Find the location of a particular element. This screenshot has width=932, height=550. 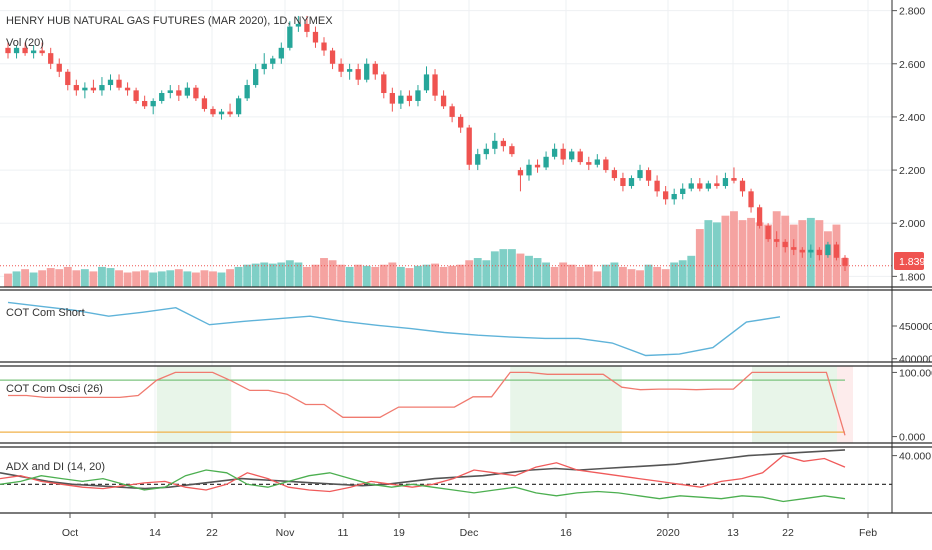

x-tick-label: 16 is located at coordinates (566, 533).